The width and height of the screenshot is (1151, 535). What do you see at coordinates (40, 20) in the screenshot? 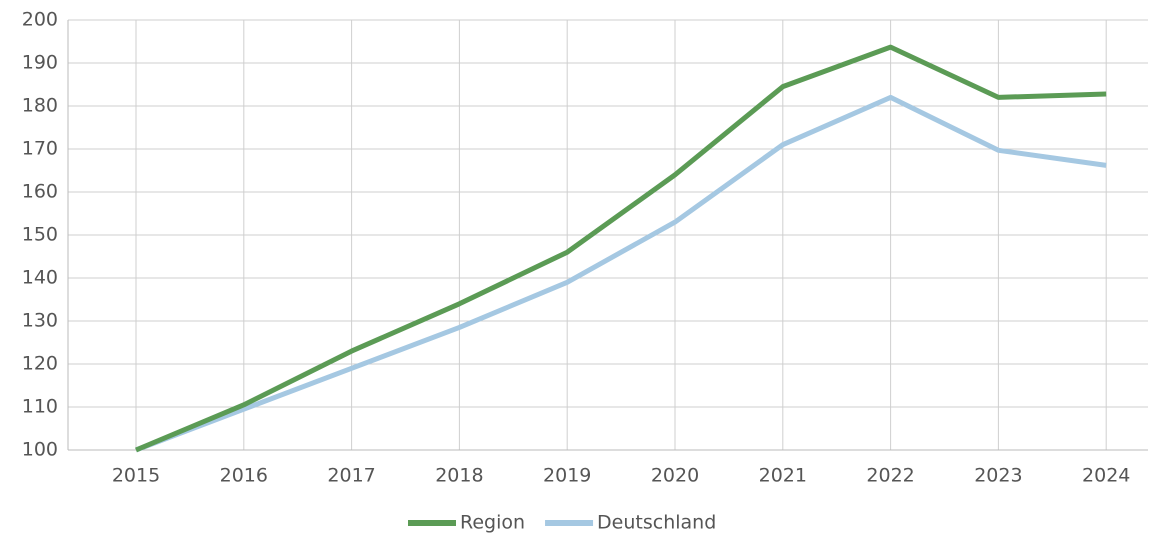
I see `y-tick-label: 200` at bounding box center [40, 20].